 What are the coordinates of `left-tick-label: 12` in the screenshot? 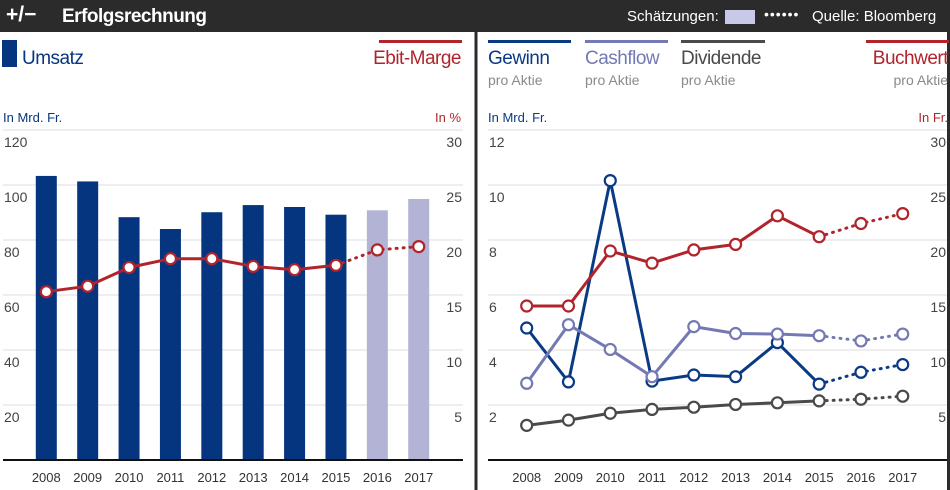 It's located at (497, 142).